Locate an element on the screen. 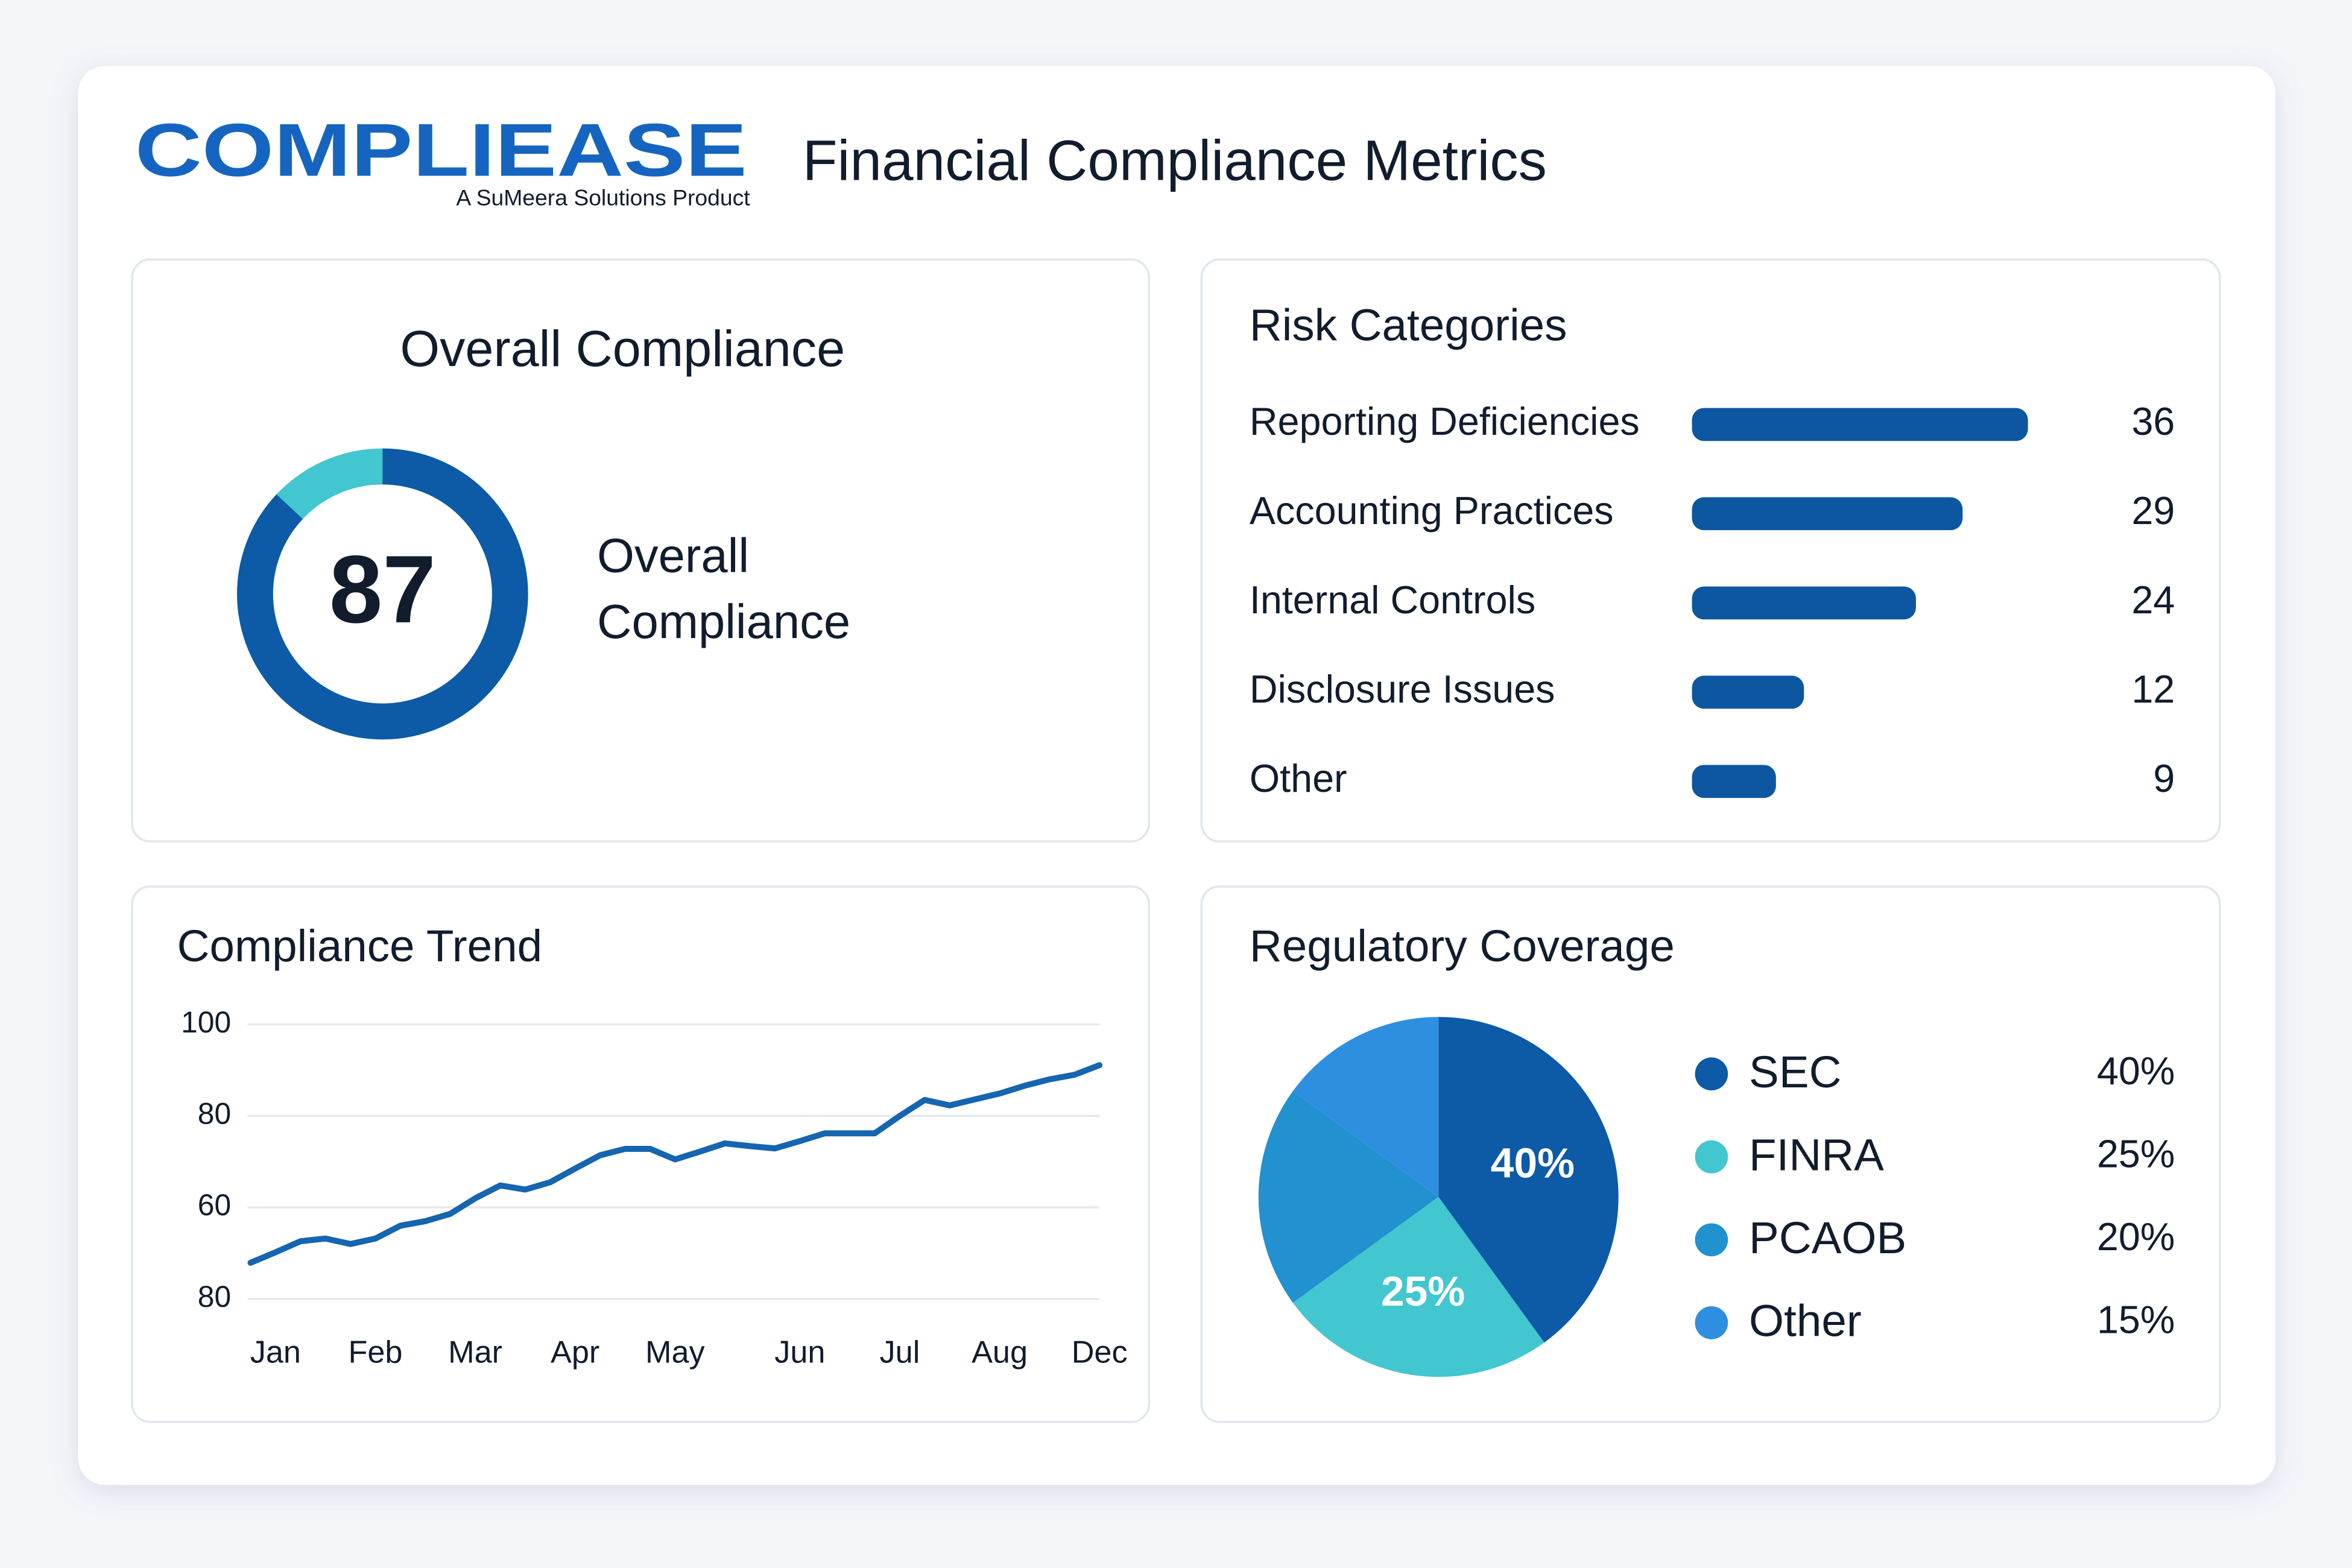  x-tick-label: Jun is located at coordinates (799, 1352).